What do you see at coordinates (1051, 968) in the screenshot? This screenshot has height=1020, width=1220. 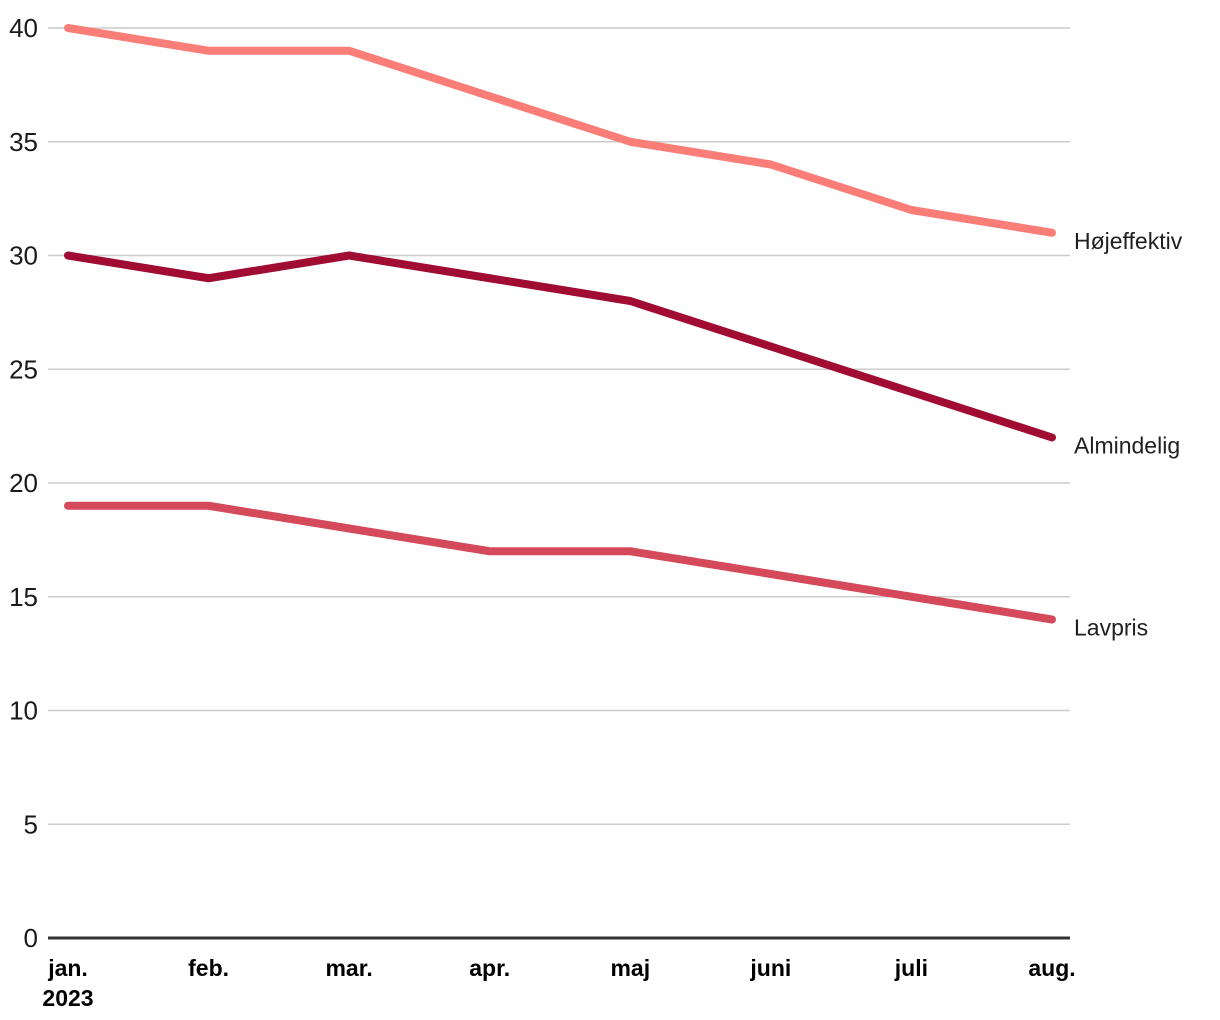 I see `x-tick-label: aug.` at bounding box center [1051, 968].